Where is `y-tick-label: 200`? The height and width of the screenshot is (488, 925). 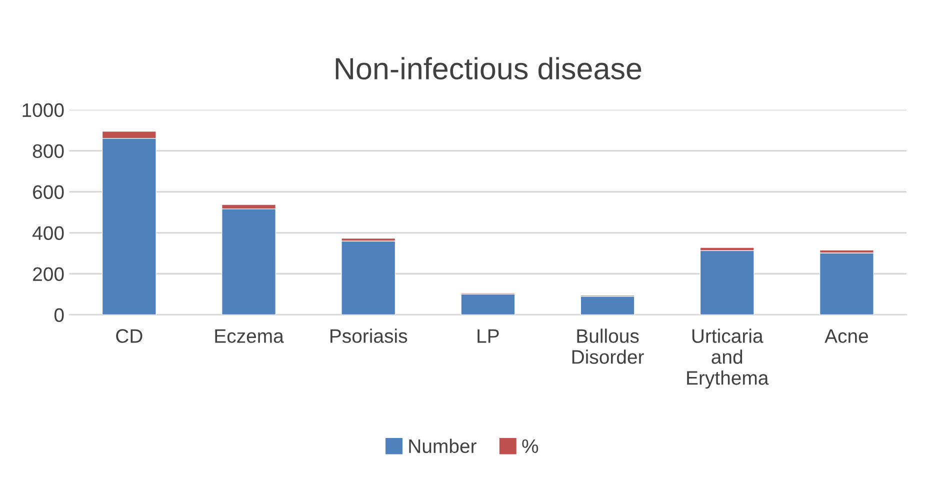 y-tick-label: 200 is located at coordinates (48, 274).